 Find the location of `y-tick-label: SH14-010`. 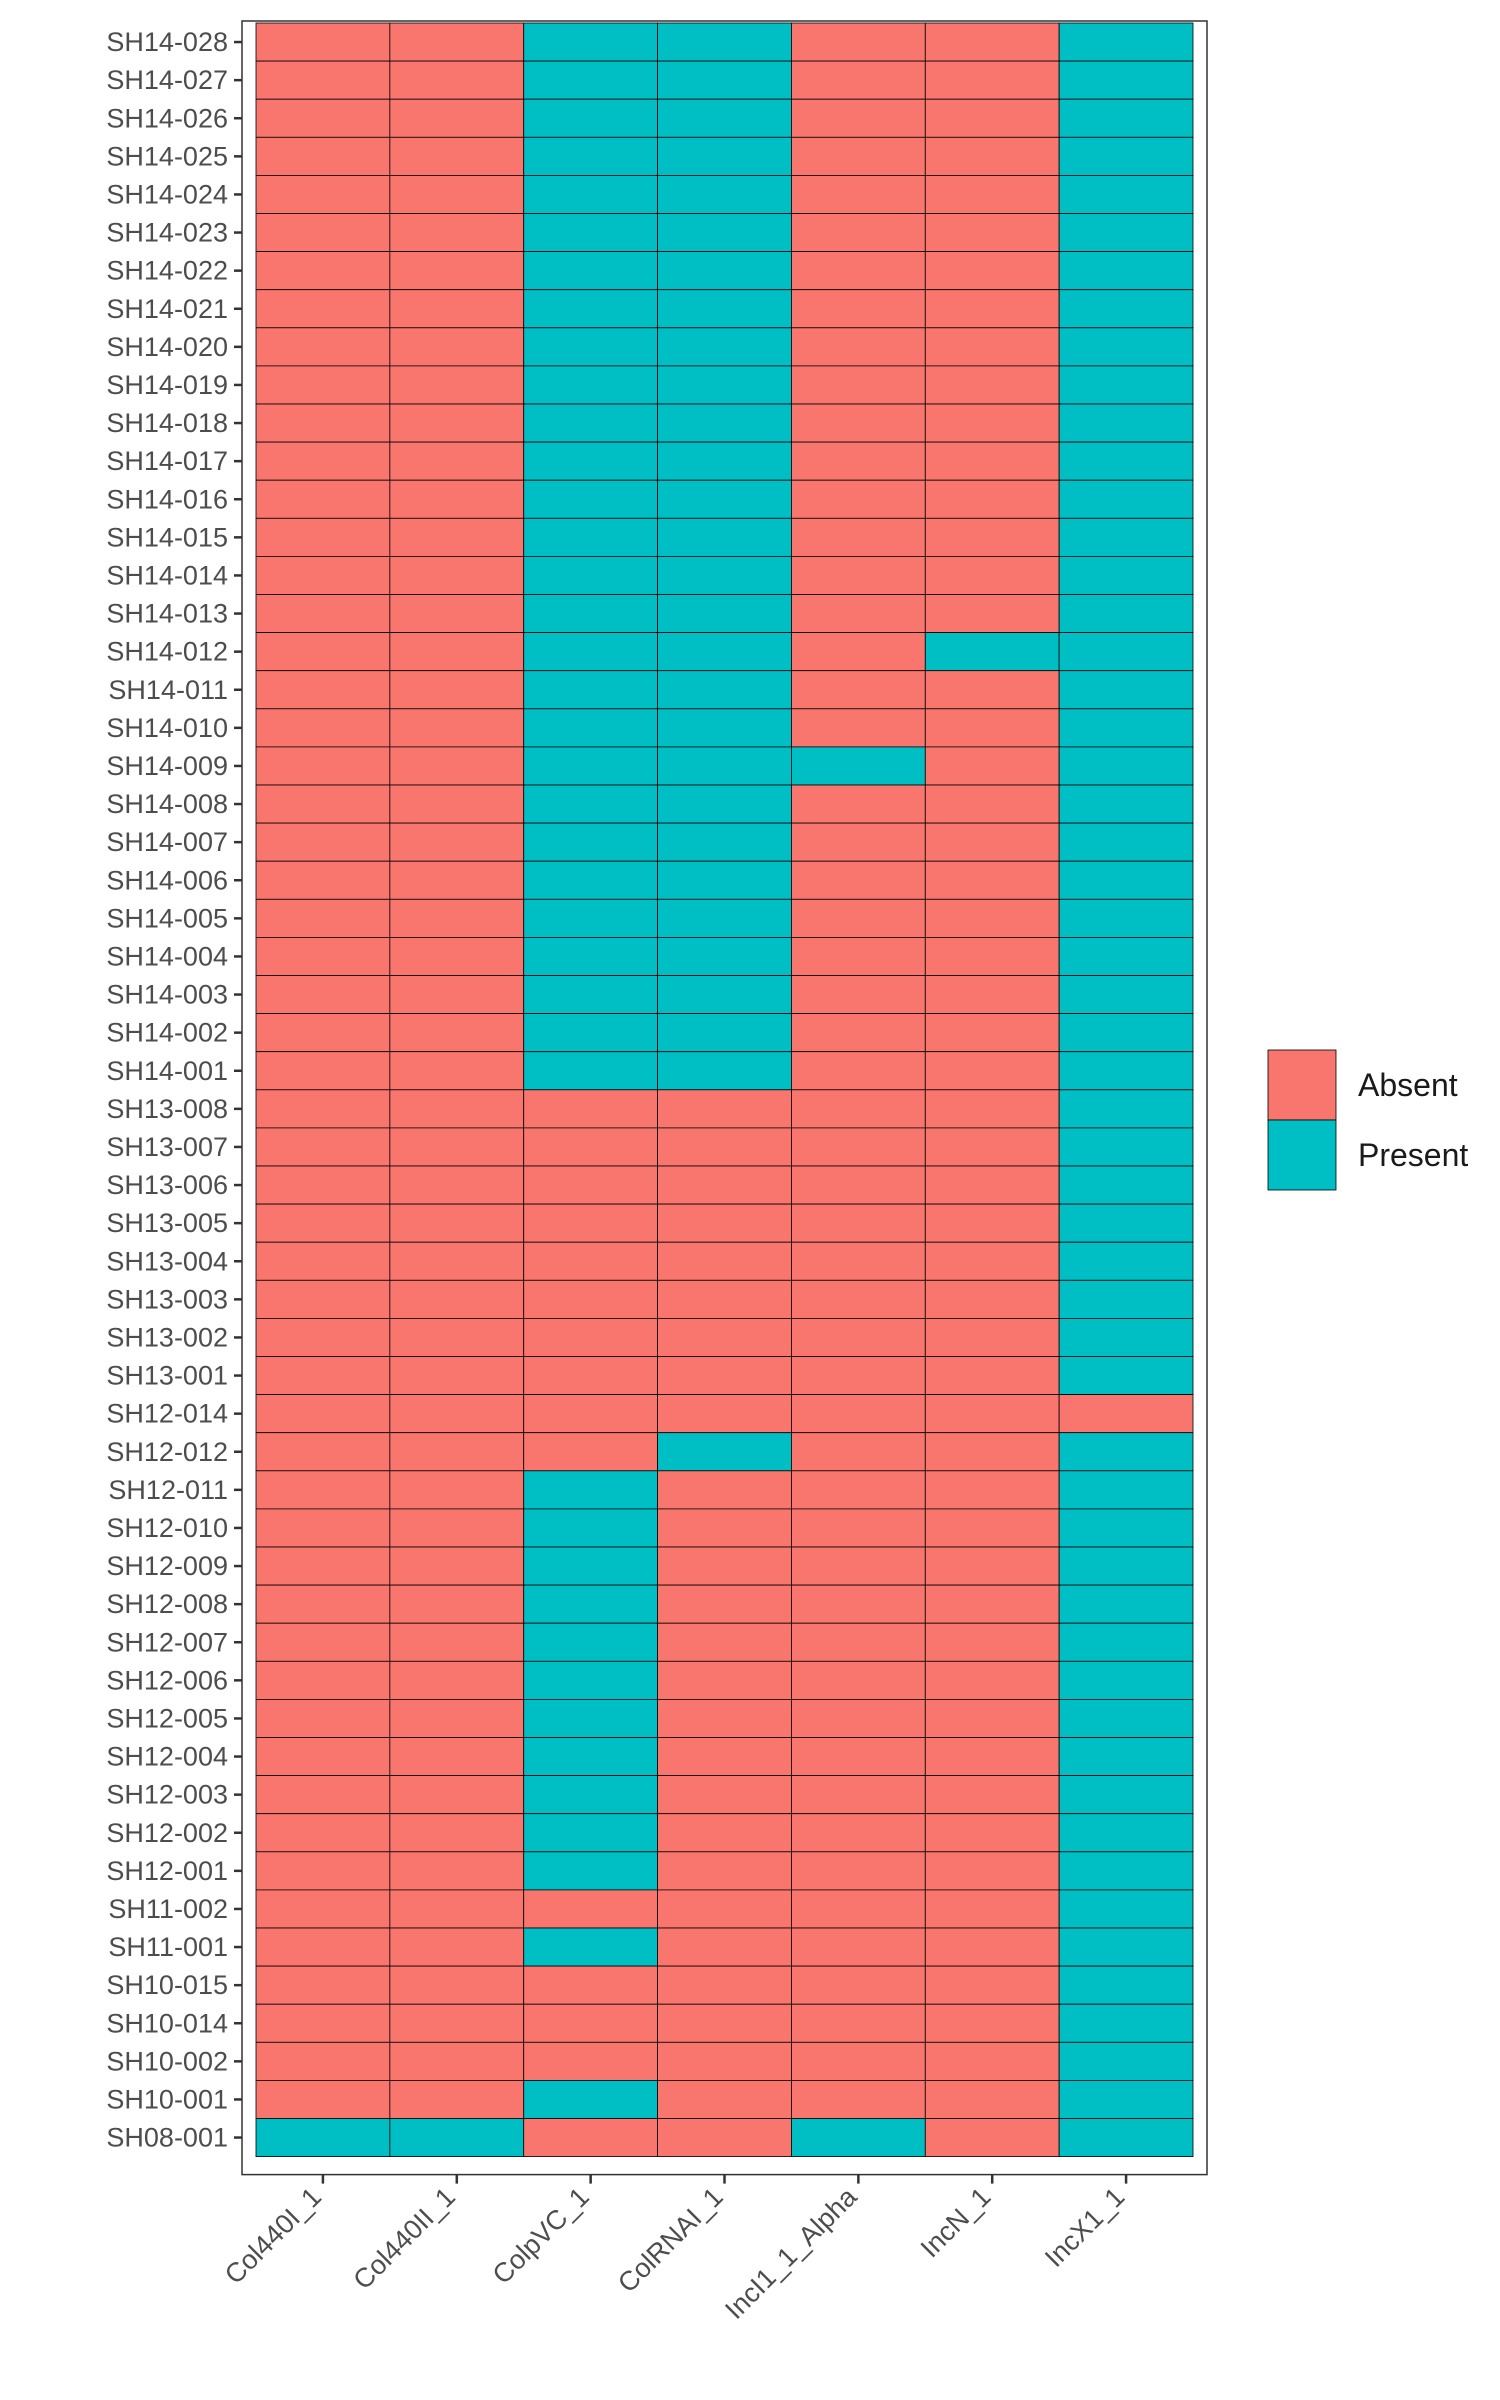

y-tick-label: SH14-010 is located at coordinates (167, 728).